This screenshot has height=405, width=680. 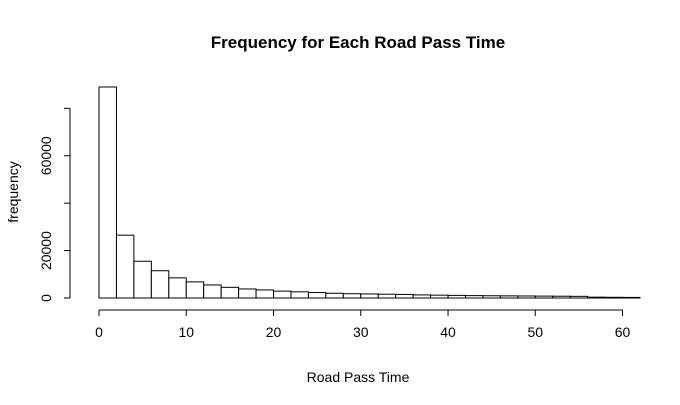 I want to click on x-tick-label-5: 50, so click(x=536, y=332).